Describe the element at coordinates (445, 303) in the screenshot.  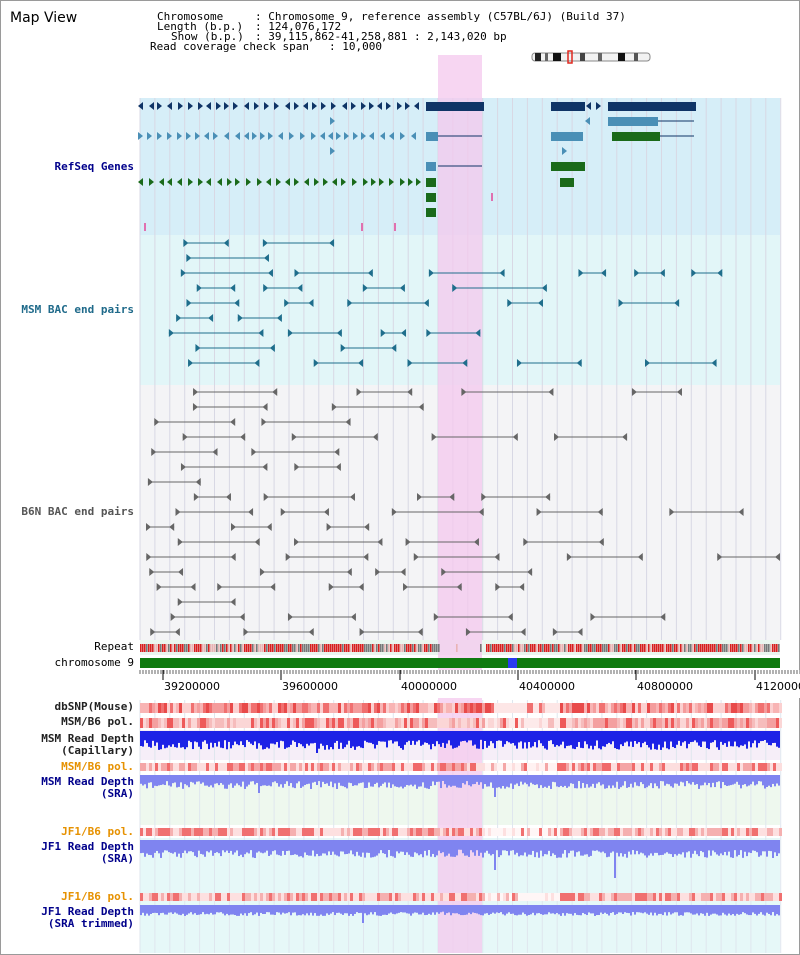
I see `msm-bac-pairs` at that location.